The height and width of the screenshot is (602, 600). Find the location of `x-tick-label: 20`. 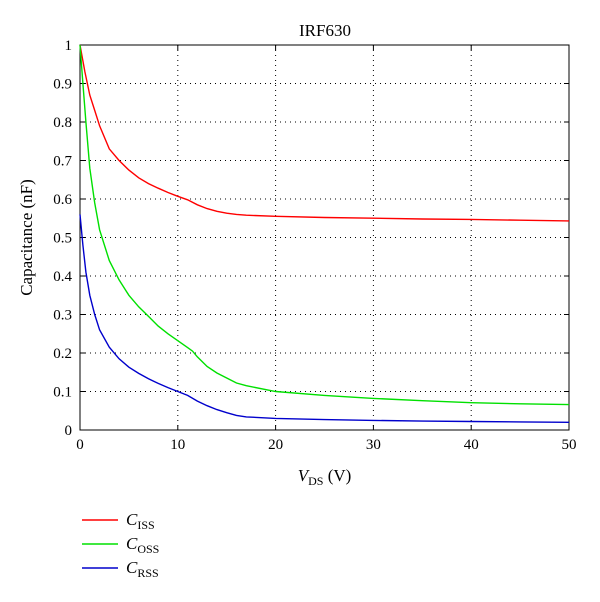

x-tick-label: 20 is located at coordinates (275, 445).